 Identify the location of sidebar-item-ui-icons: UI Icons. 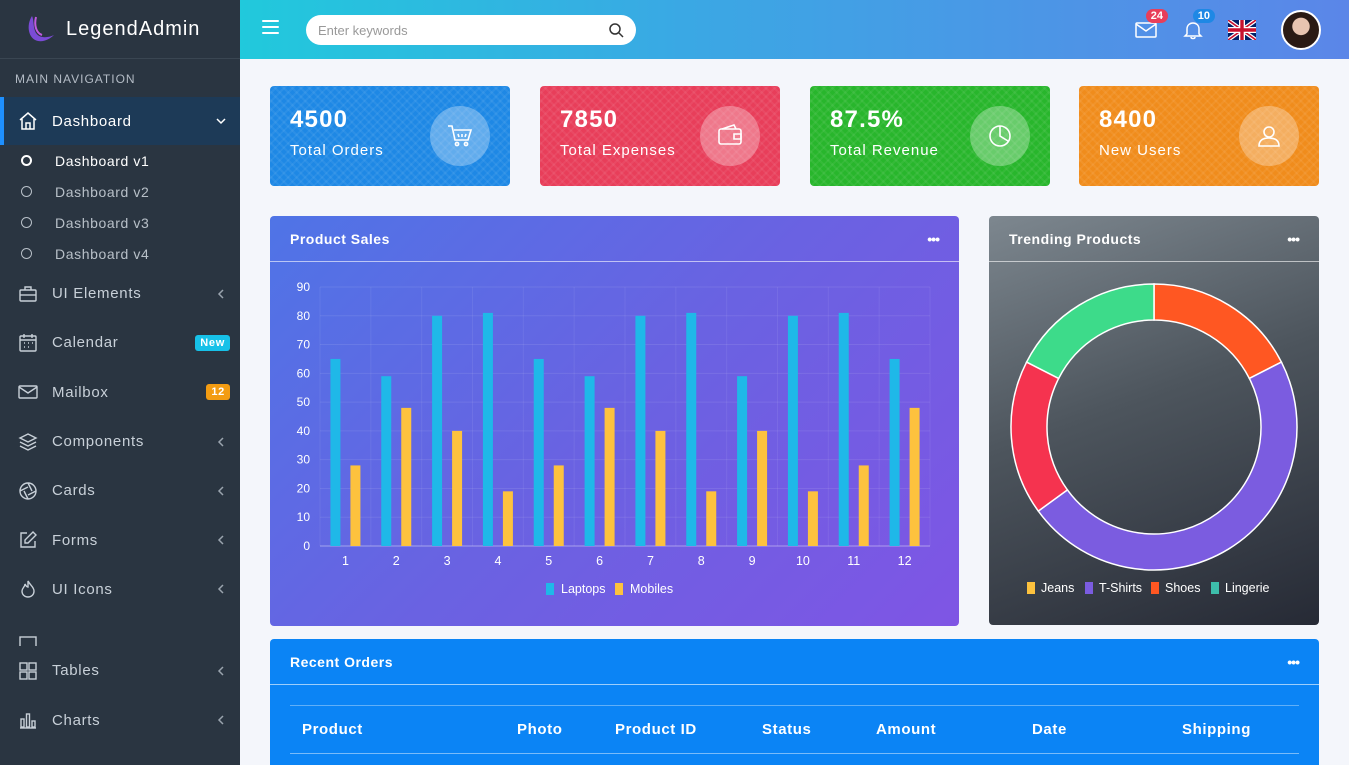
(120, 589).